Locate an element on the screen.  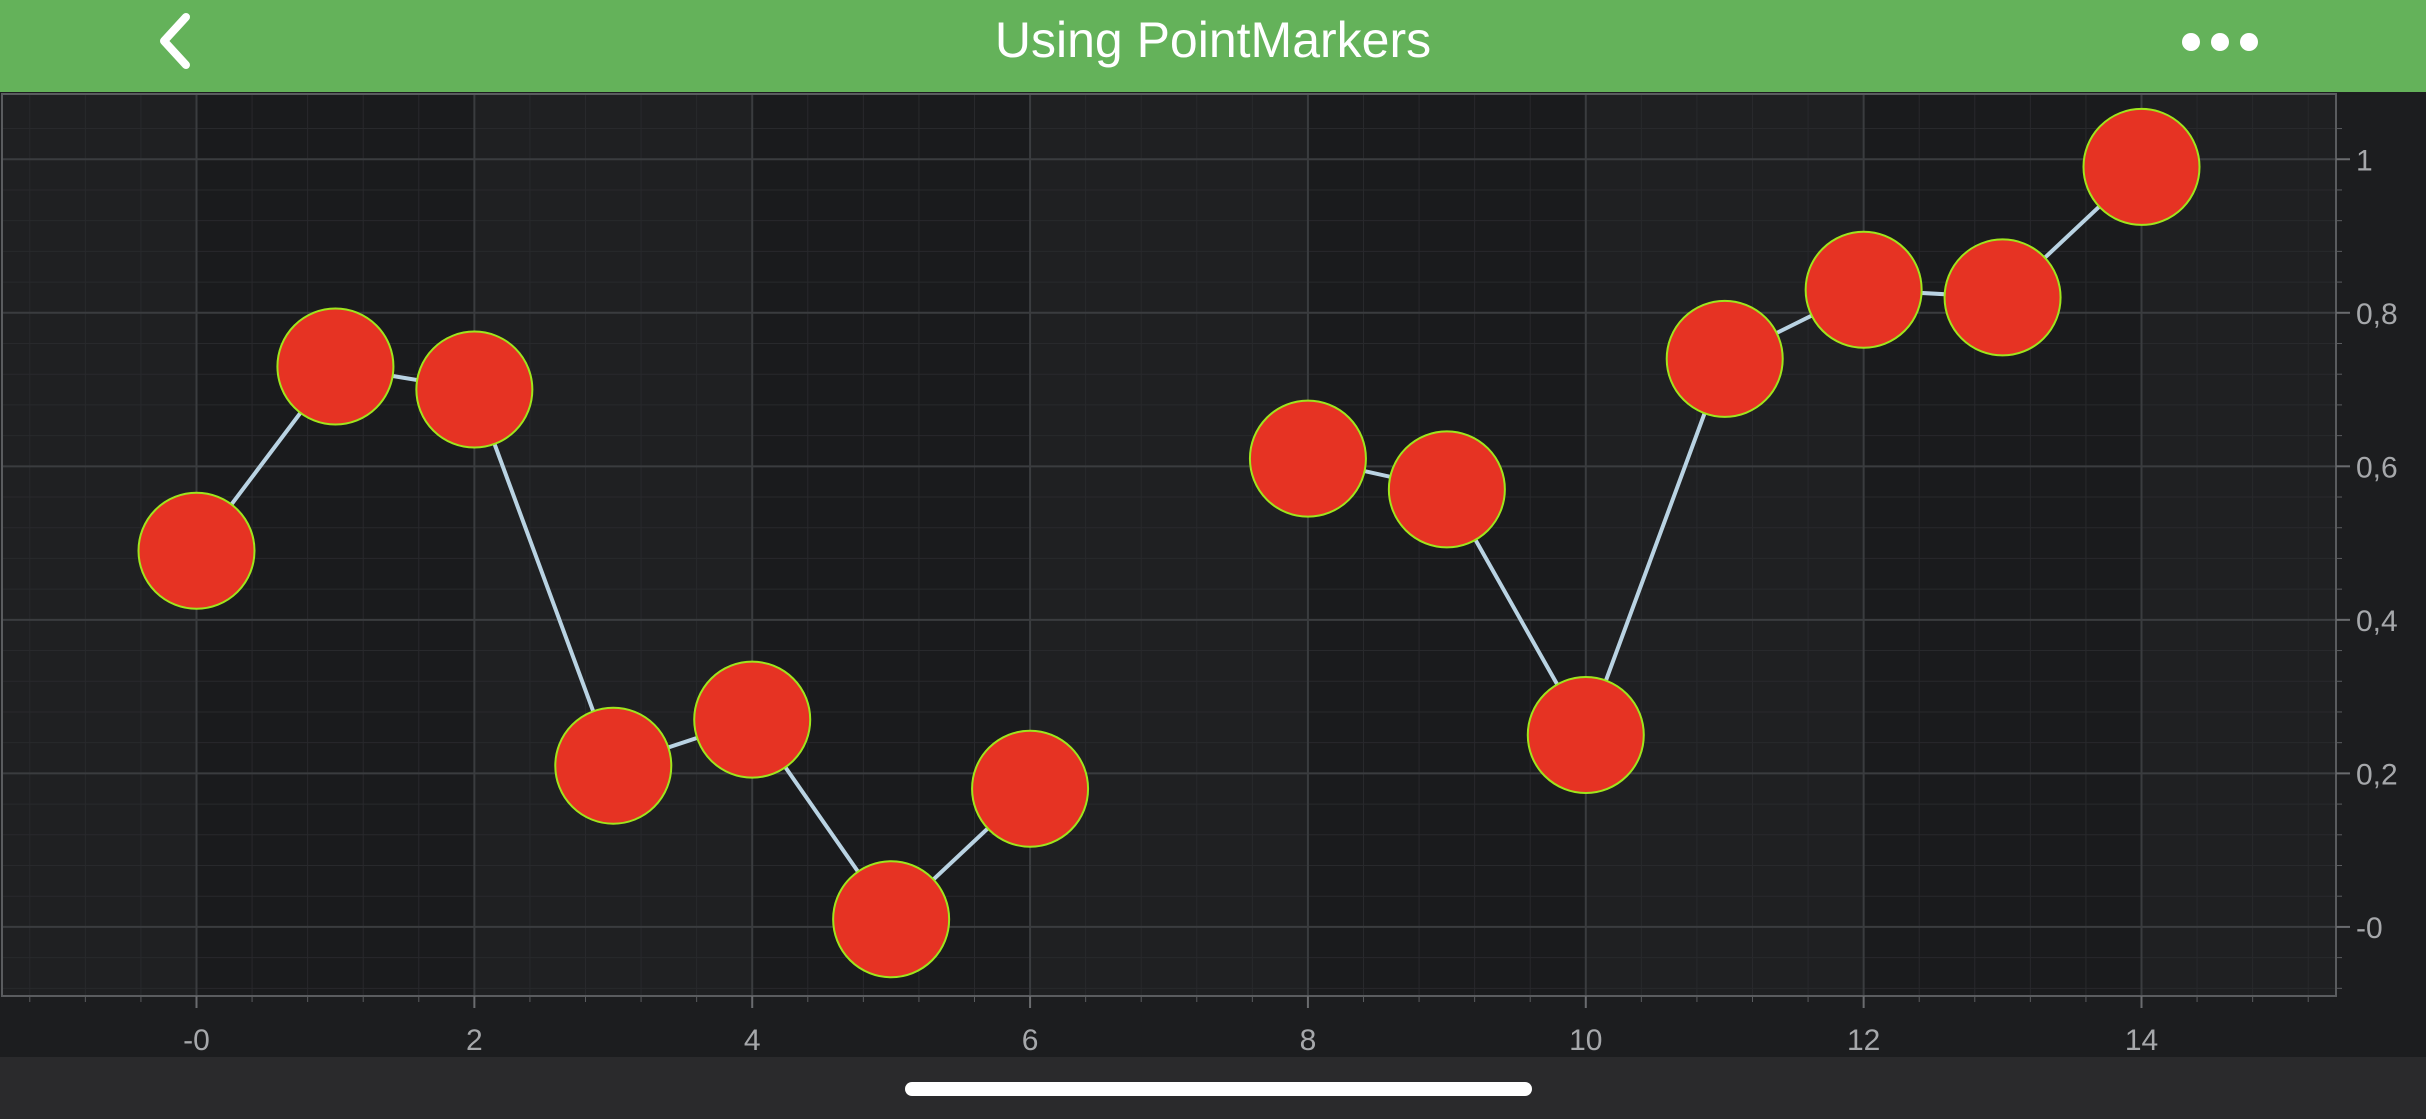
x-tick-label: -0 is located at coordinates (196, 1040).